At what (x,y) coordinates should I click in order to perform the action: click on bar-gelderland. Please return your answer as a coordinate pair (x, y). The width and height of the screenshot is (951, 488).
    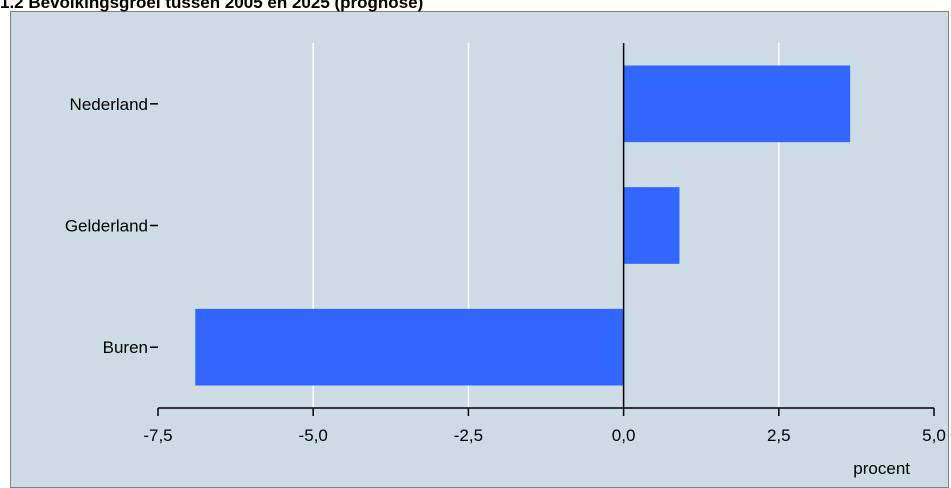
    Looking at the image, I should click on (651, 225).